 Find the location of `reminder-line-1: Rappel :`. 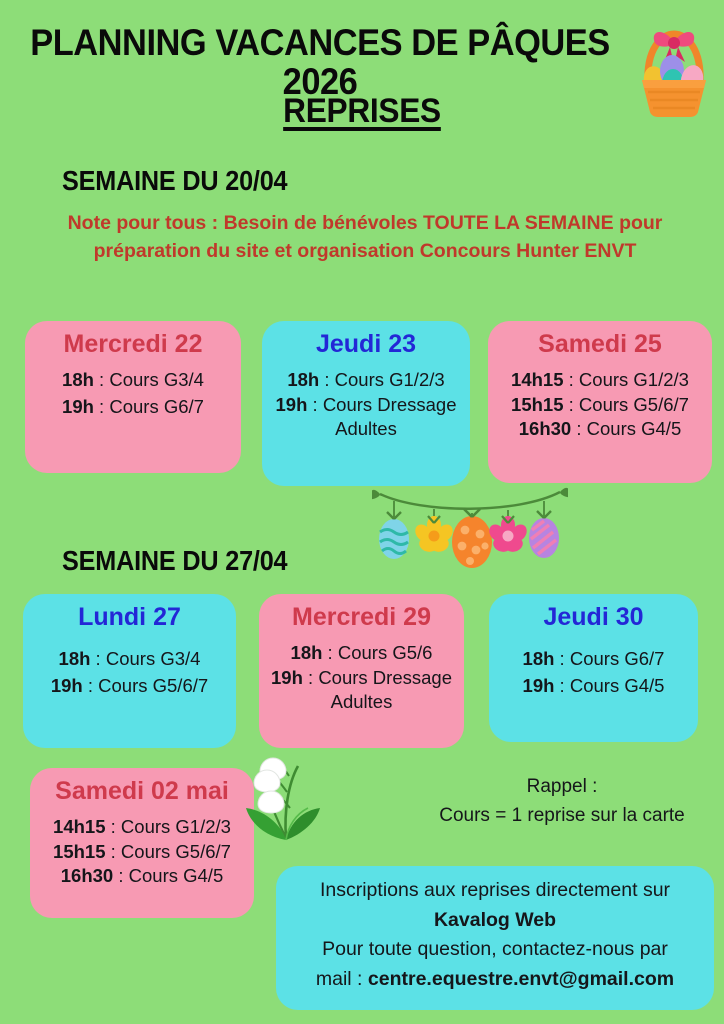

reminder-line-1: Rappel : is located at coordinates (562, 786).